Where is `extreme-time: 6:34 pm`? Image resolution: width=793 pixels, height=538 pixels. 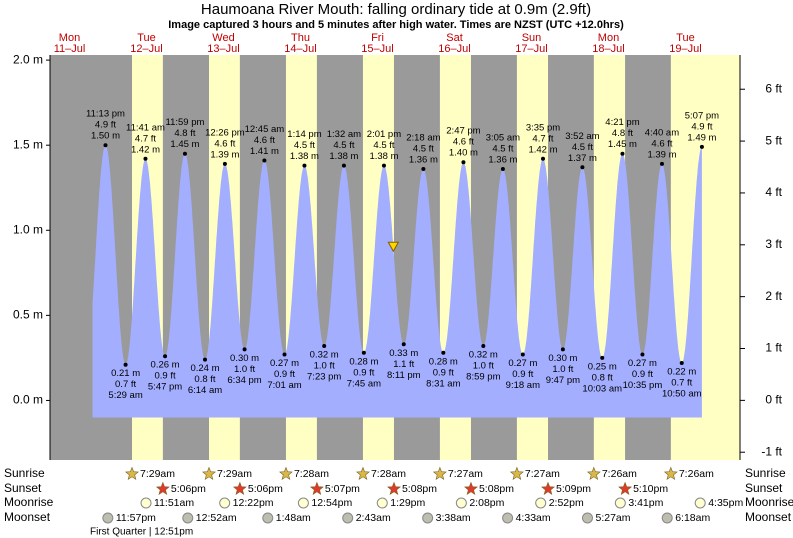 extreme-time: 6:34 pm is located at coordinates (244, 380).